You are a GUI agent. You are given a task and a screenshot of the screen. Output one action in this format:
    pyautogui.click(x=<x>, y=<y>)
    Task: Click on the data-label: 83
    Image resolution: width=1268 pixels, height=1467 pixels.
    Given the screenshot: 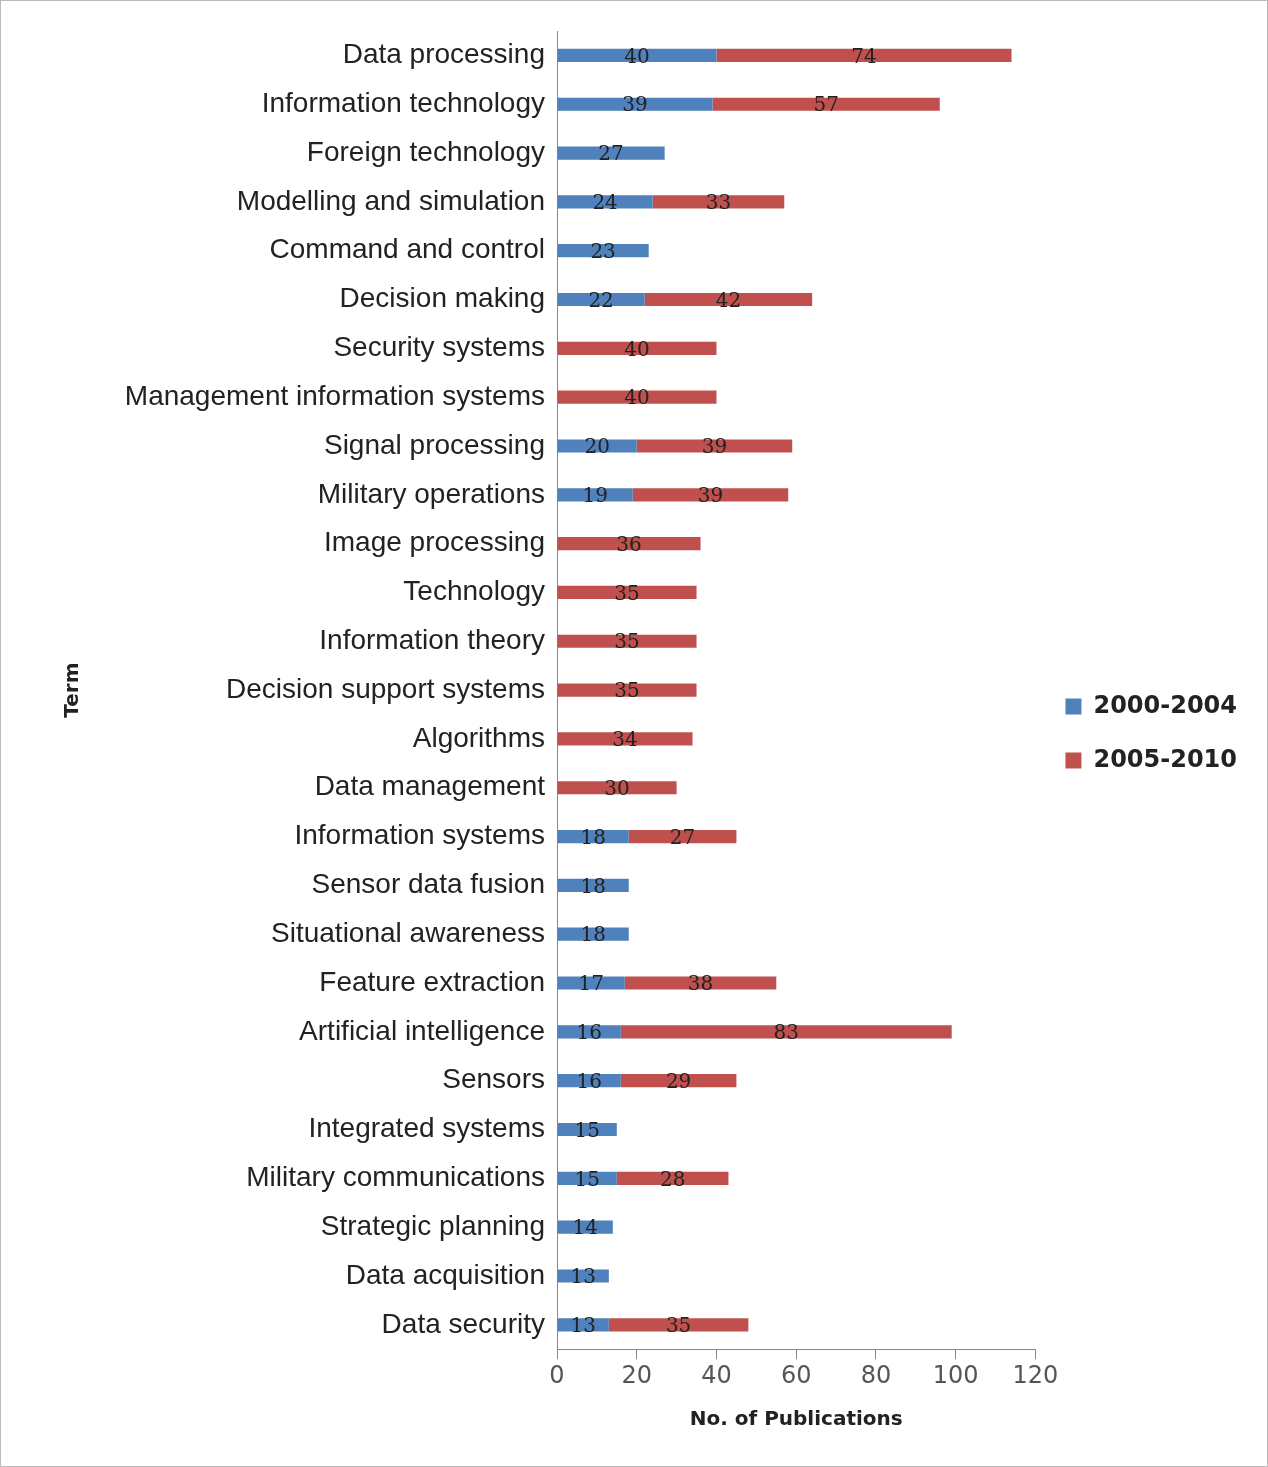 What is the action you would take?
    pyautogui.click(x=786, y=1032)
    